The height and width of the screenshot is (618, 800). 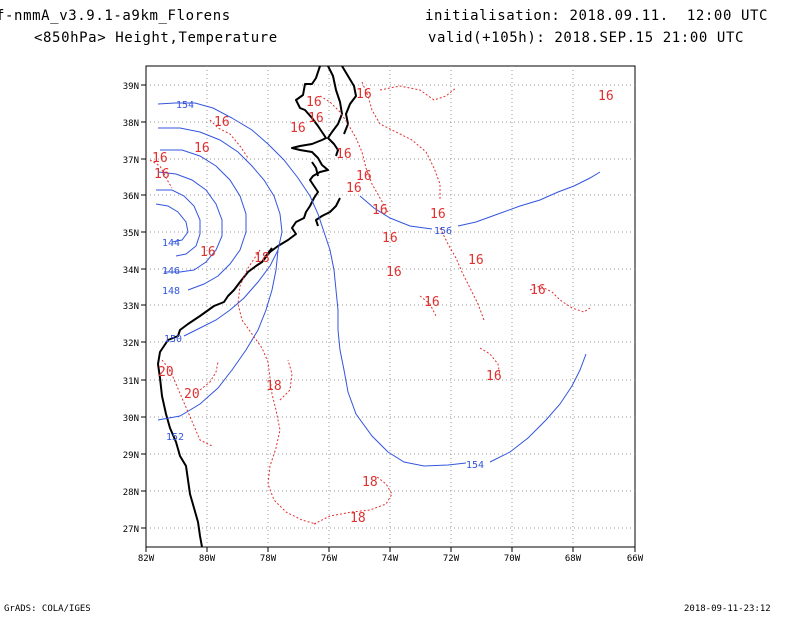 What do you see at coordinates (146, 559) in the screenshot?
I see `lon-label: 82W` at bounding box center [146, 559].